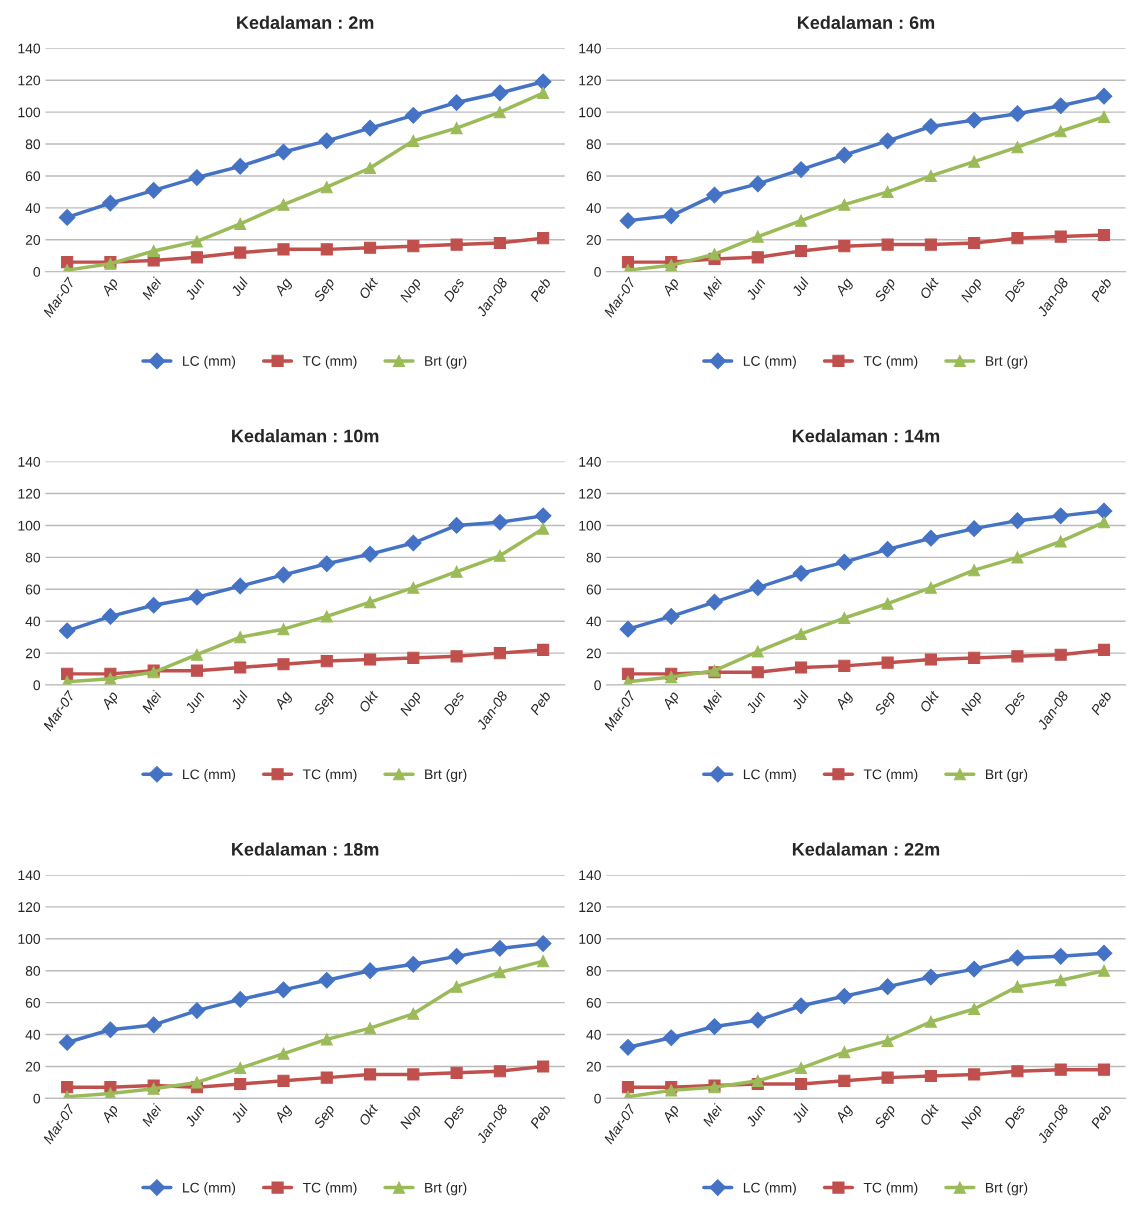 Image resolution: width=1137 pixels, height=1207 pixels. What do you see at coordinates (885, 1117) in the screenshot?
I see `x-tick-label: Sep` at bounding box center [885, 1117].